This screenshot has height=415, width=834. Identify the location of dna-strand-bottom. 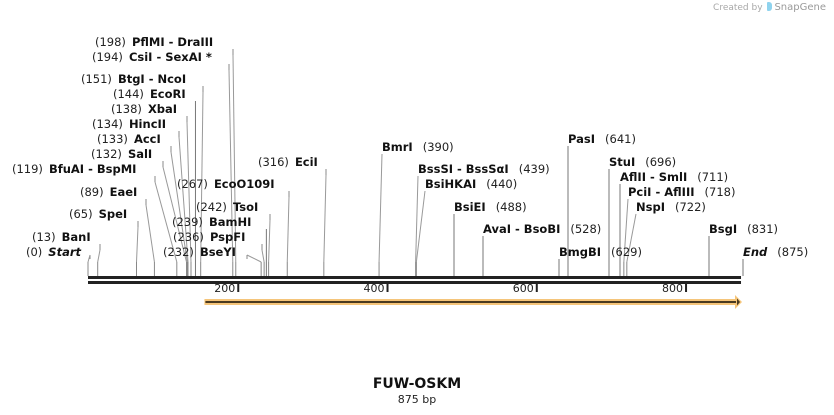
(415, 282).